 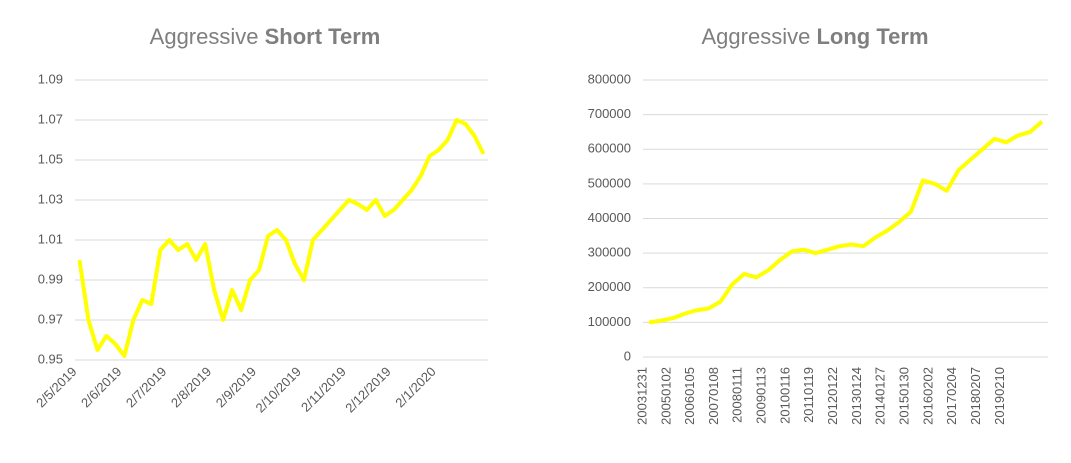 What do you see at coordinates (323, 389) in the screenshot?
I see `x-tick-label: 2/11/2019` at bounding box center [323, 389].